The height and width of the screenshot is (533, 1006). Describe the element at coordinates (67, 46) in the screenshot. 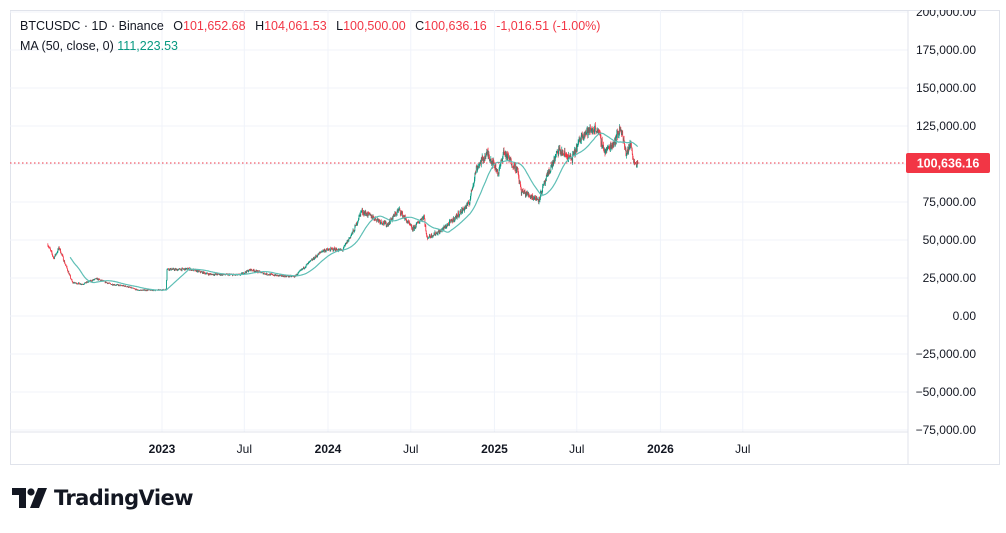

I see `ma-label: MA (50, close, 0)` at that location.